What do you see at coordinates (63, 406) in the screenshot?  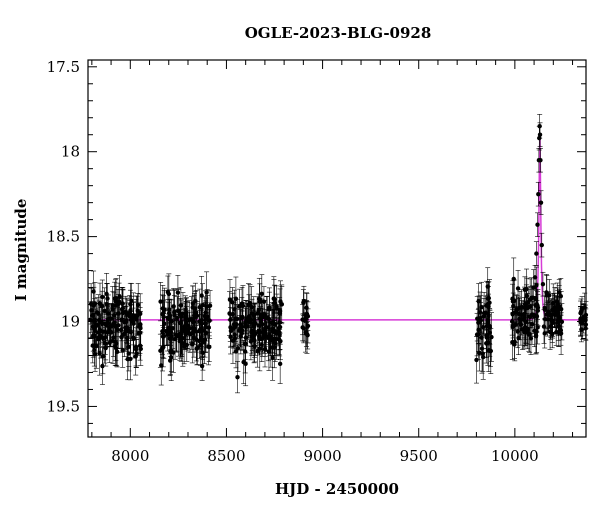 I see `y-tick-label: 19.5` at bounding box center [63, 406].